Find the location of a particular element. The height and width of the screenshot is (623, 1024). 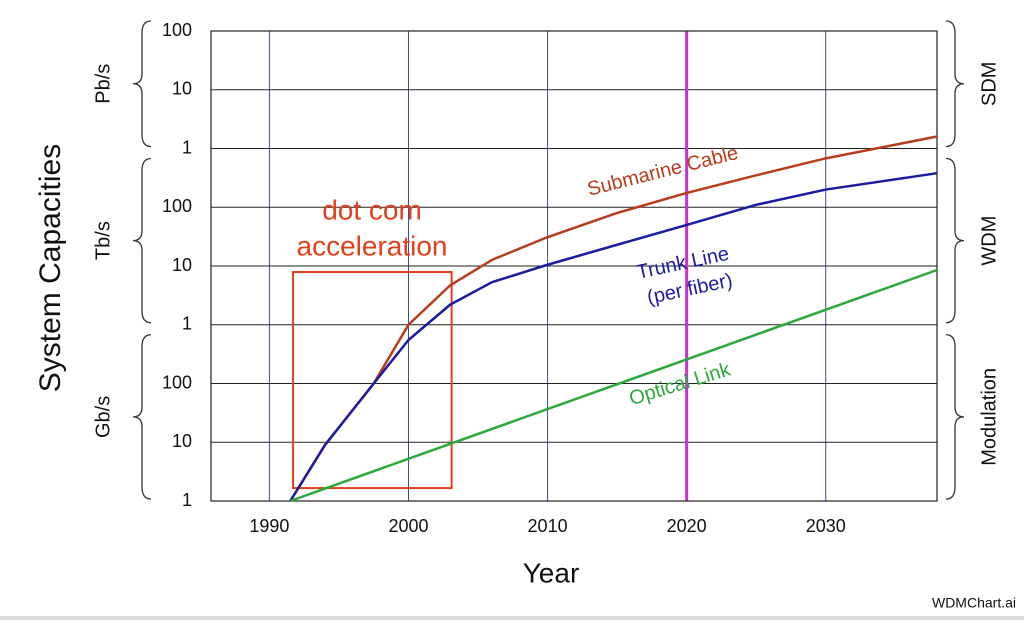

annotation-text: dot com is located at coordinates (372, 209).